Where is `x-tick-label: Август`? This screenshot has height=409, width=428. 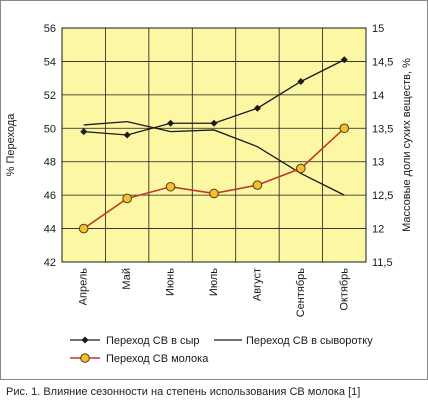 x-tick-label: Август is located at coordinates (257, 284).